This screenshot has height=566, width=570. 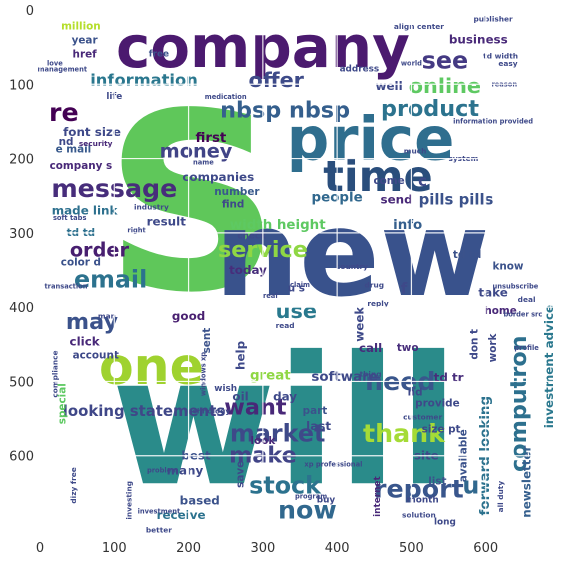 What do you see at coordinates (159, 55) in the screenshot?
I see `word-43: free` at bounding box center [159, 55].